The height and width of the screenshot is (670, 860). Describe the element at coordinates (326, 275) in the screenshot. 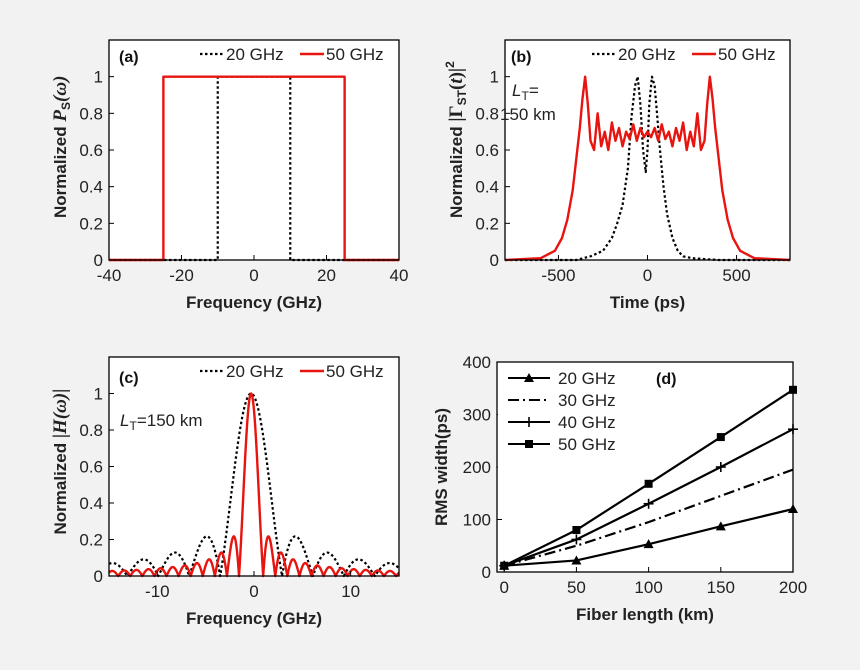

I see `x-tick-label: 20` at that location.